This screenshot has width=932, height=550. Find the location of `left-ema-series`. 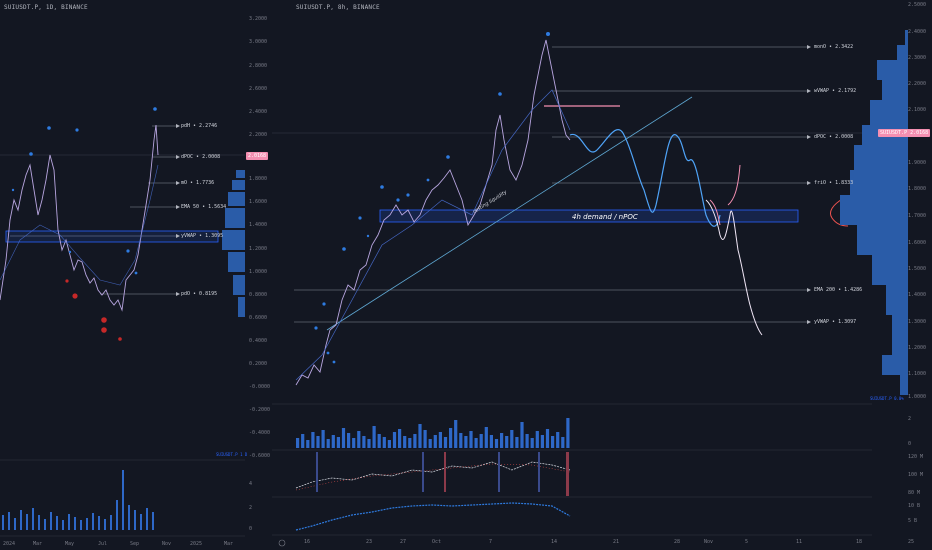

left-ema-series is located at coordinates (79, 225).